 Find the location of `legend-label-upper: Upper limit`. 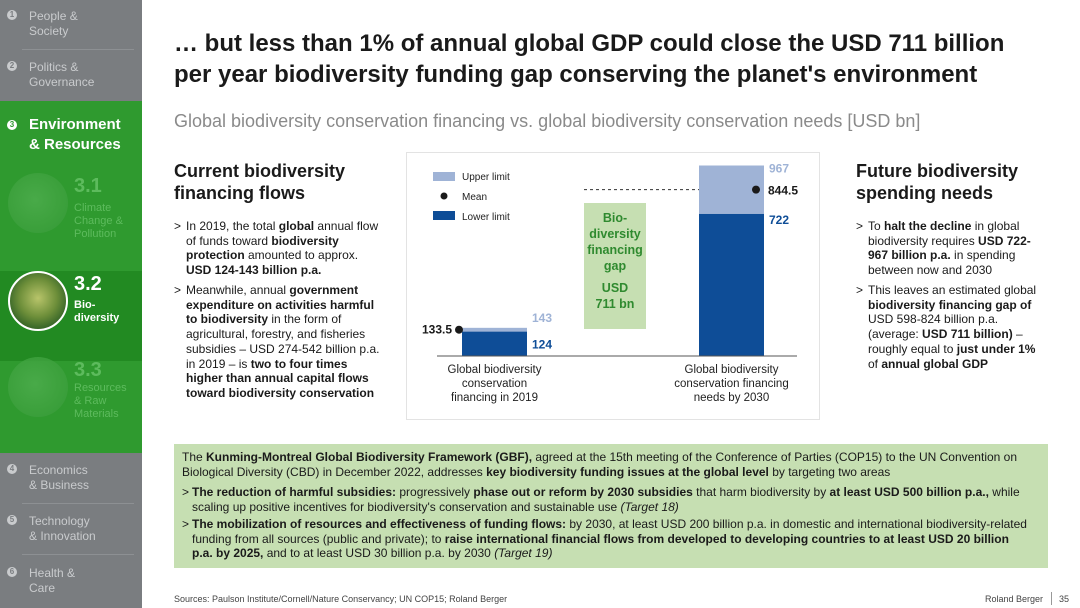

legend-label-upper: Upper limit is located at coordinates (486, 177).